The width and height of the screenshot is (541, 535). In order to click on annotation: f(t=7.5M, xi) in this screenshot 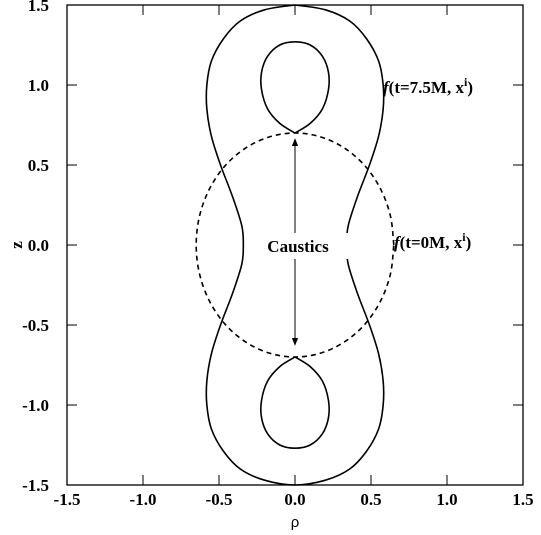, I will do `click(428, 86)`.